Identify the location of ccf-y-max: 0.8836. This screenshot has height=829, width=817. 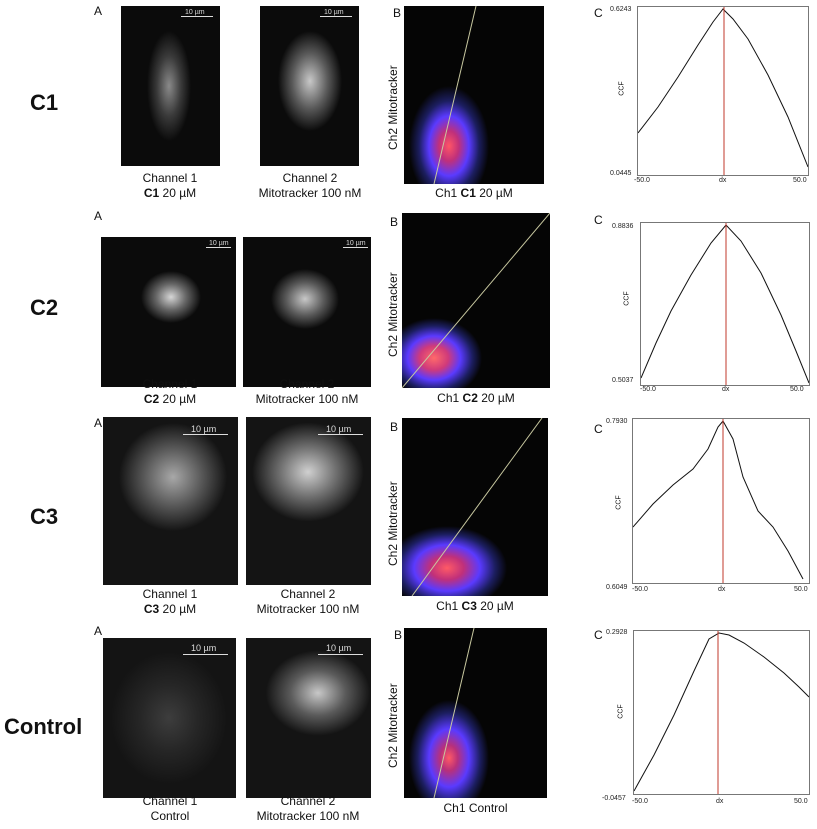
(623, 226).